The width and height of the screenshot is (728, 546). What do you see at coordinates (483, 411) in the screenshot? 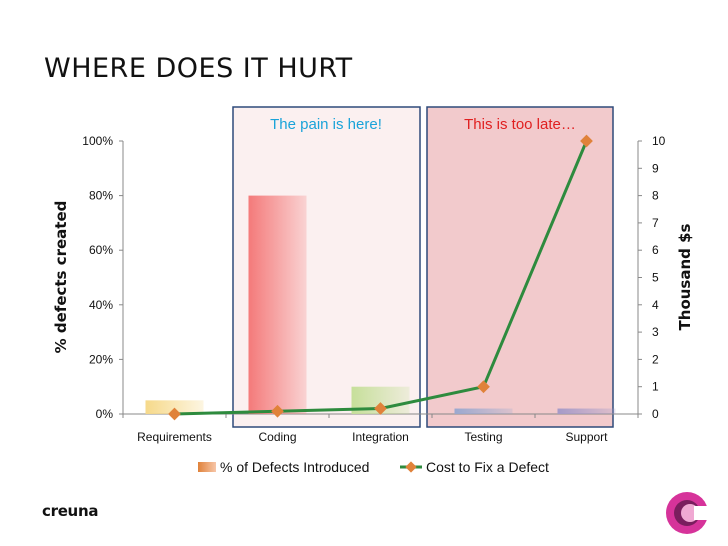
I see `bar-testing` at bounding box center [483, 411].